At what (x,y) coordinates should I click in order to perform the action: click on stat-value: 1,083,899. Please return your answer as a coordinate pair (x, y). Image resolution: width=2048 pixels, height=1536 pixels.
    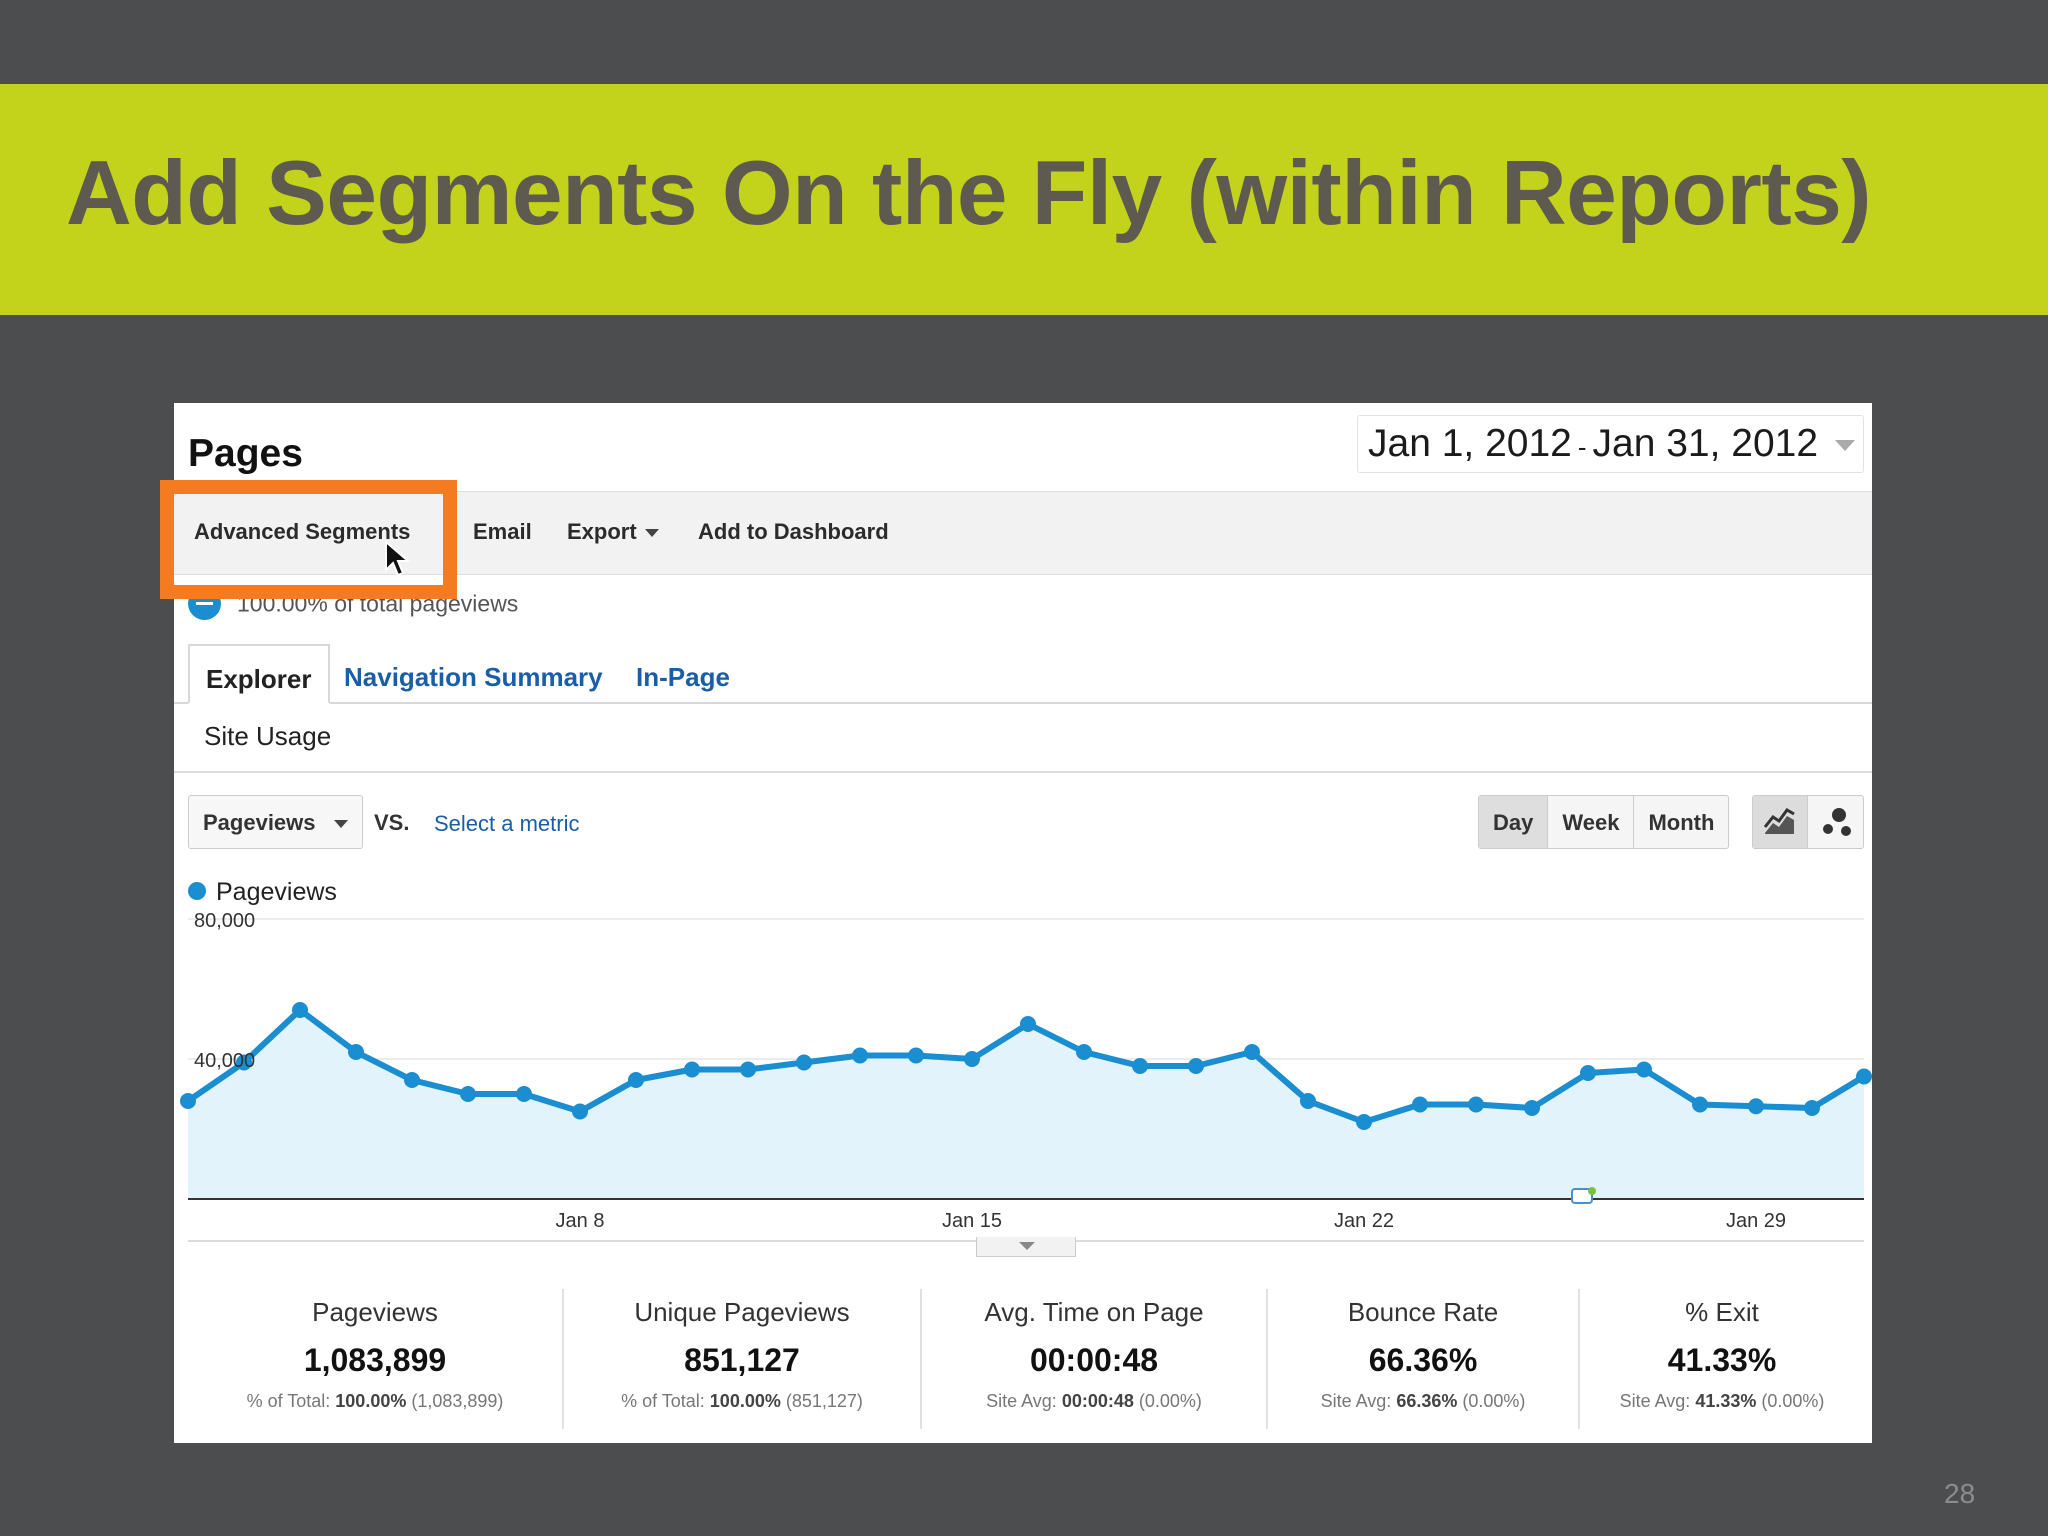
    Looking at the image, I should click on (375, 1360).